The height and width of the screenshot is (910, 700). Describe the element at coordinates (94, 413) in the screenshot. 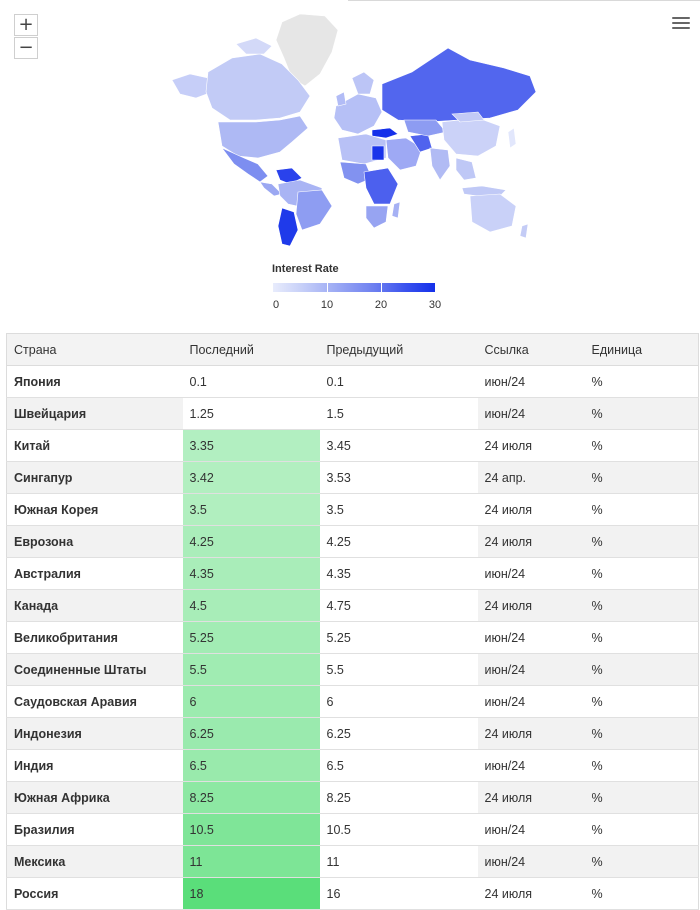

I see `country-cell: Швейцария` at that location.